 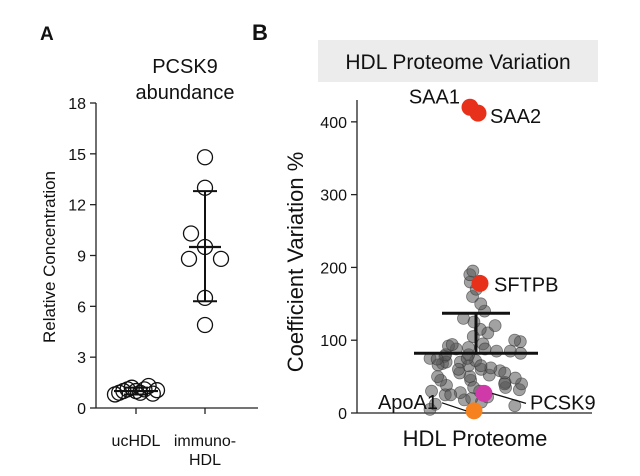 What do you see at coordinates (81, 257) in the screenshot?
I see `panel-a-y-tick-label: 9` at bounding box center [81, 257].